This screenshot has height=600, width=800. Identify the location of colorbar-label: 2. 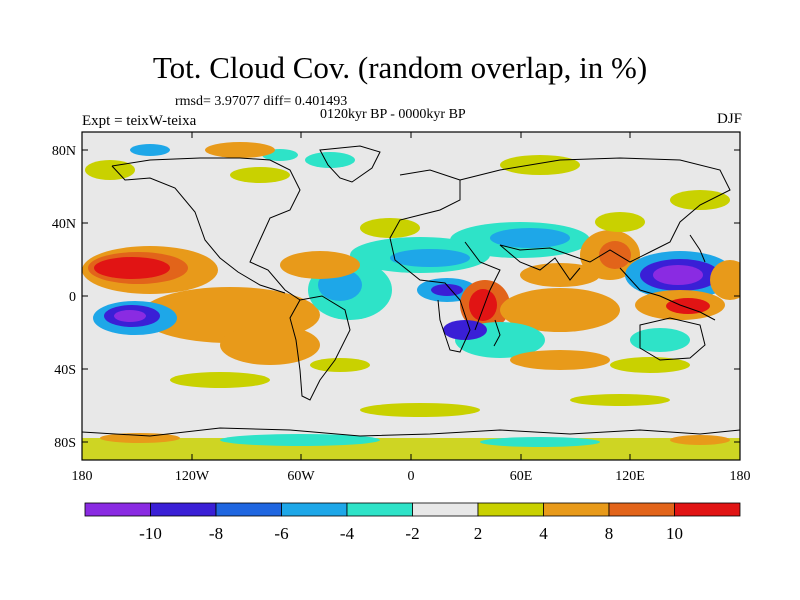
(478, 533).